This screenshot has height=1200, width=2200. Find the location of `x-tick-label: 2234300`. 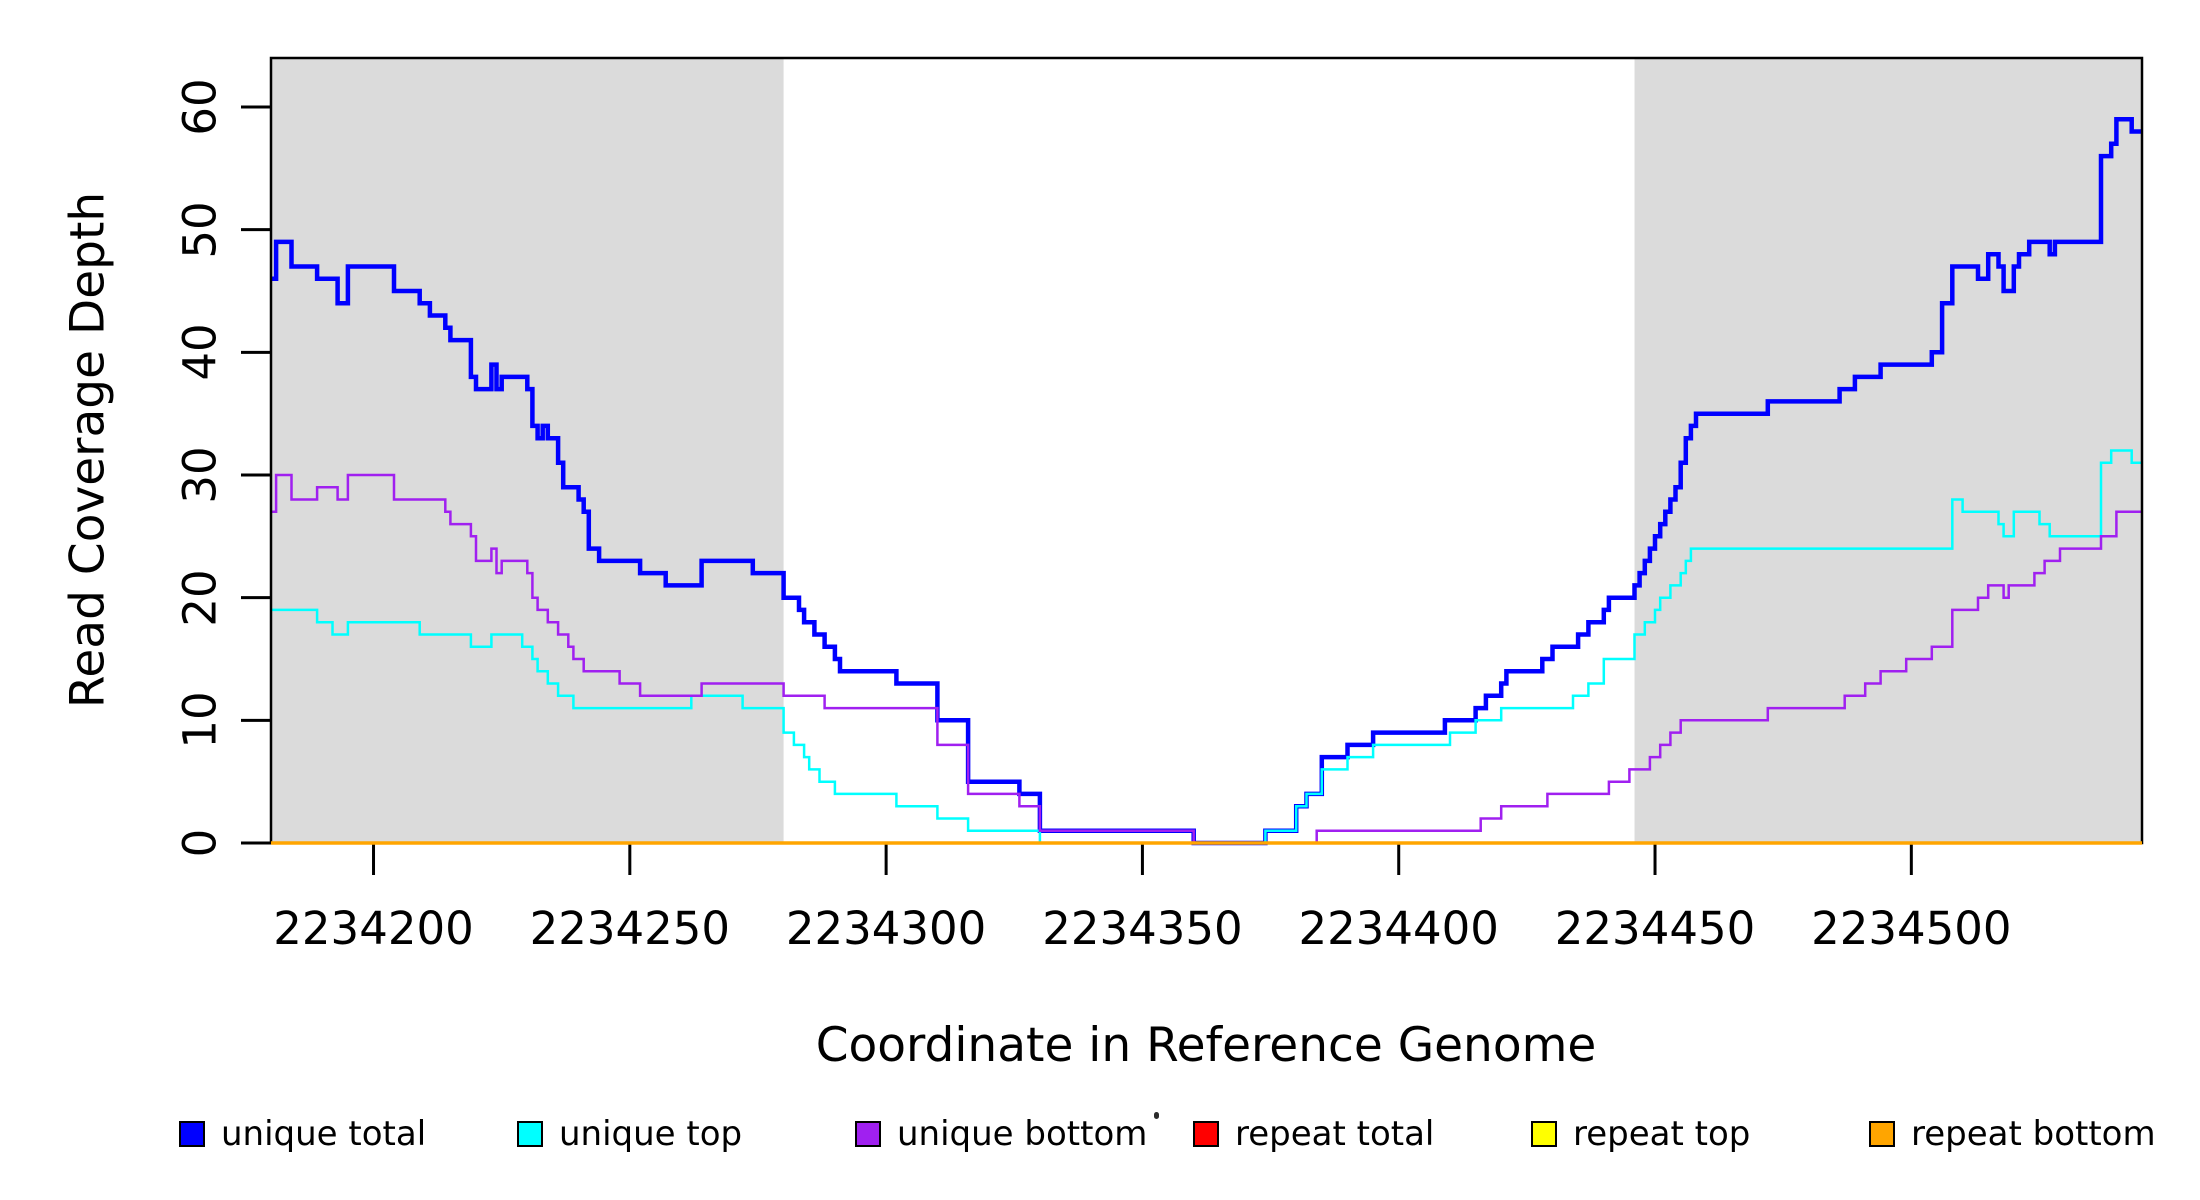

x-tick-label: 2234300 is located at coordinates (886, 928).